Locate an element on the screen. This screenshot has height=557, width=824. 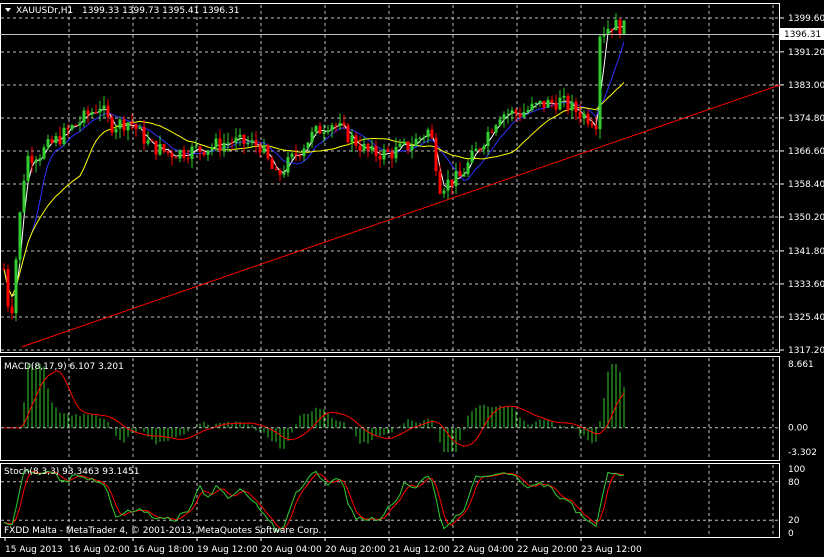
price-tick-label: 1366.60 is located at coordinates (806, 152).